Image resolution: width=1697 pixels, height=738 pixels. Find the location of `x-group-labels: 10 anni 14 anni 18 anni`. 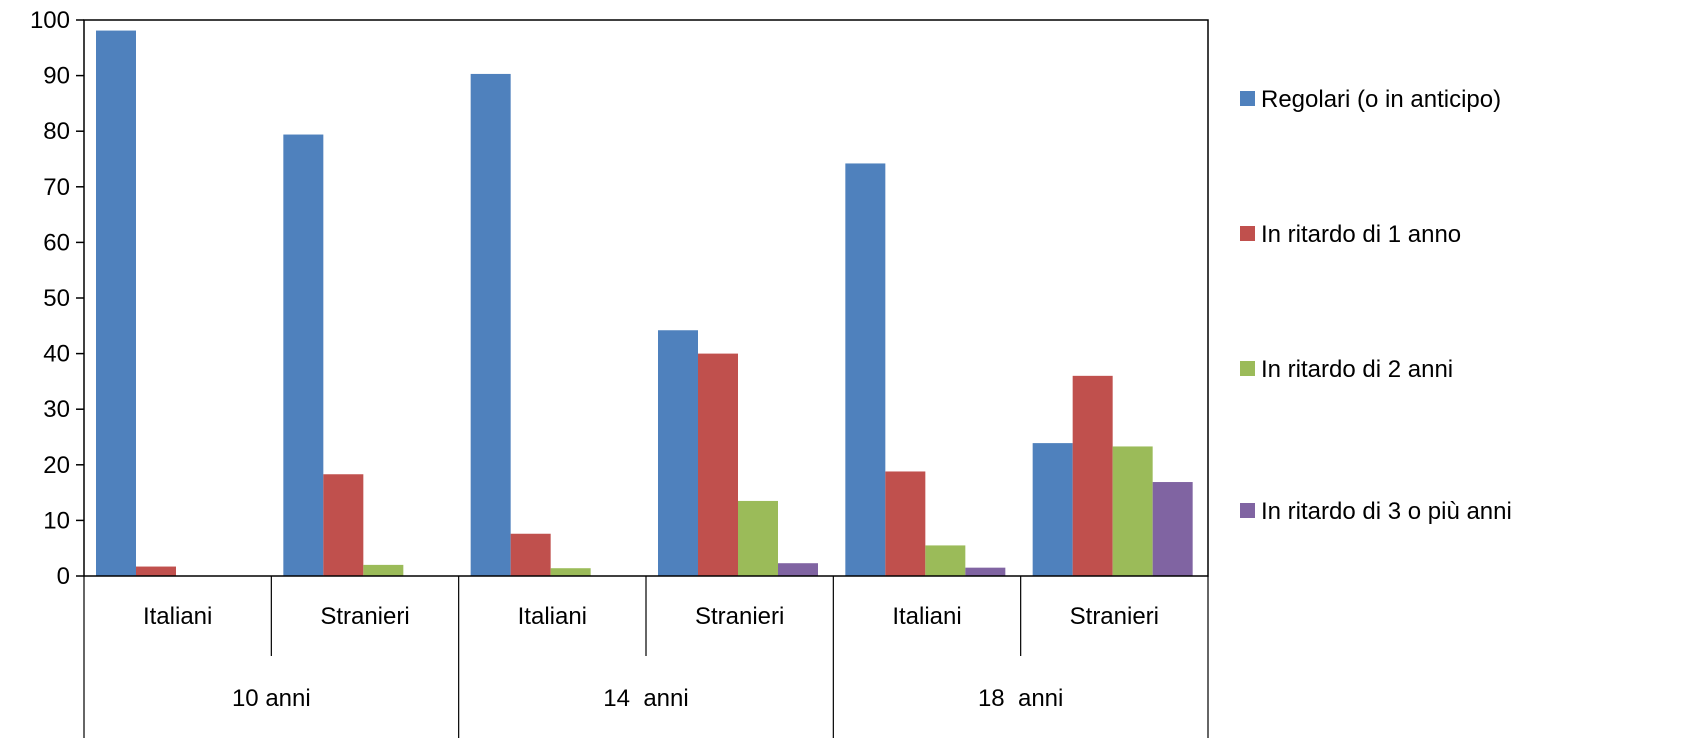

x-group-labels: 10 anni 14 anni 18 anni is located at coordinates (647, 698).